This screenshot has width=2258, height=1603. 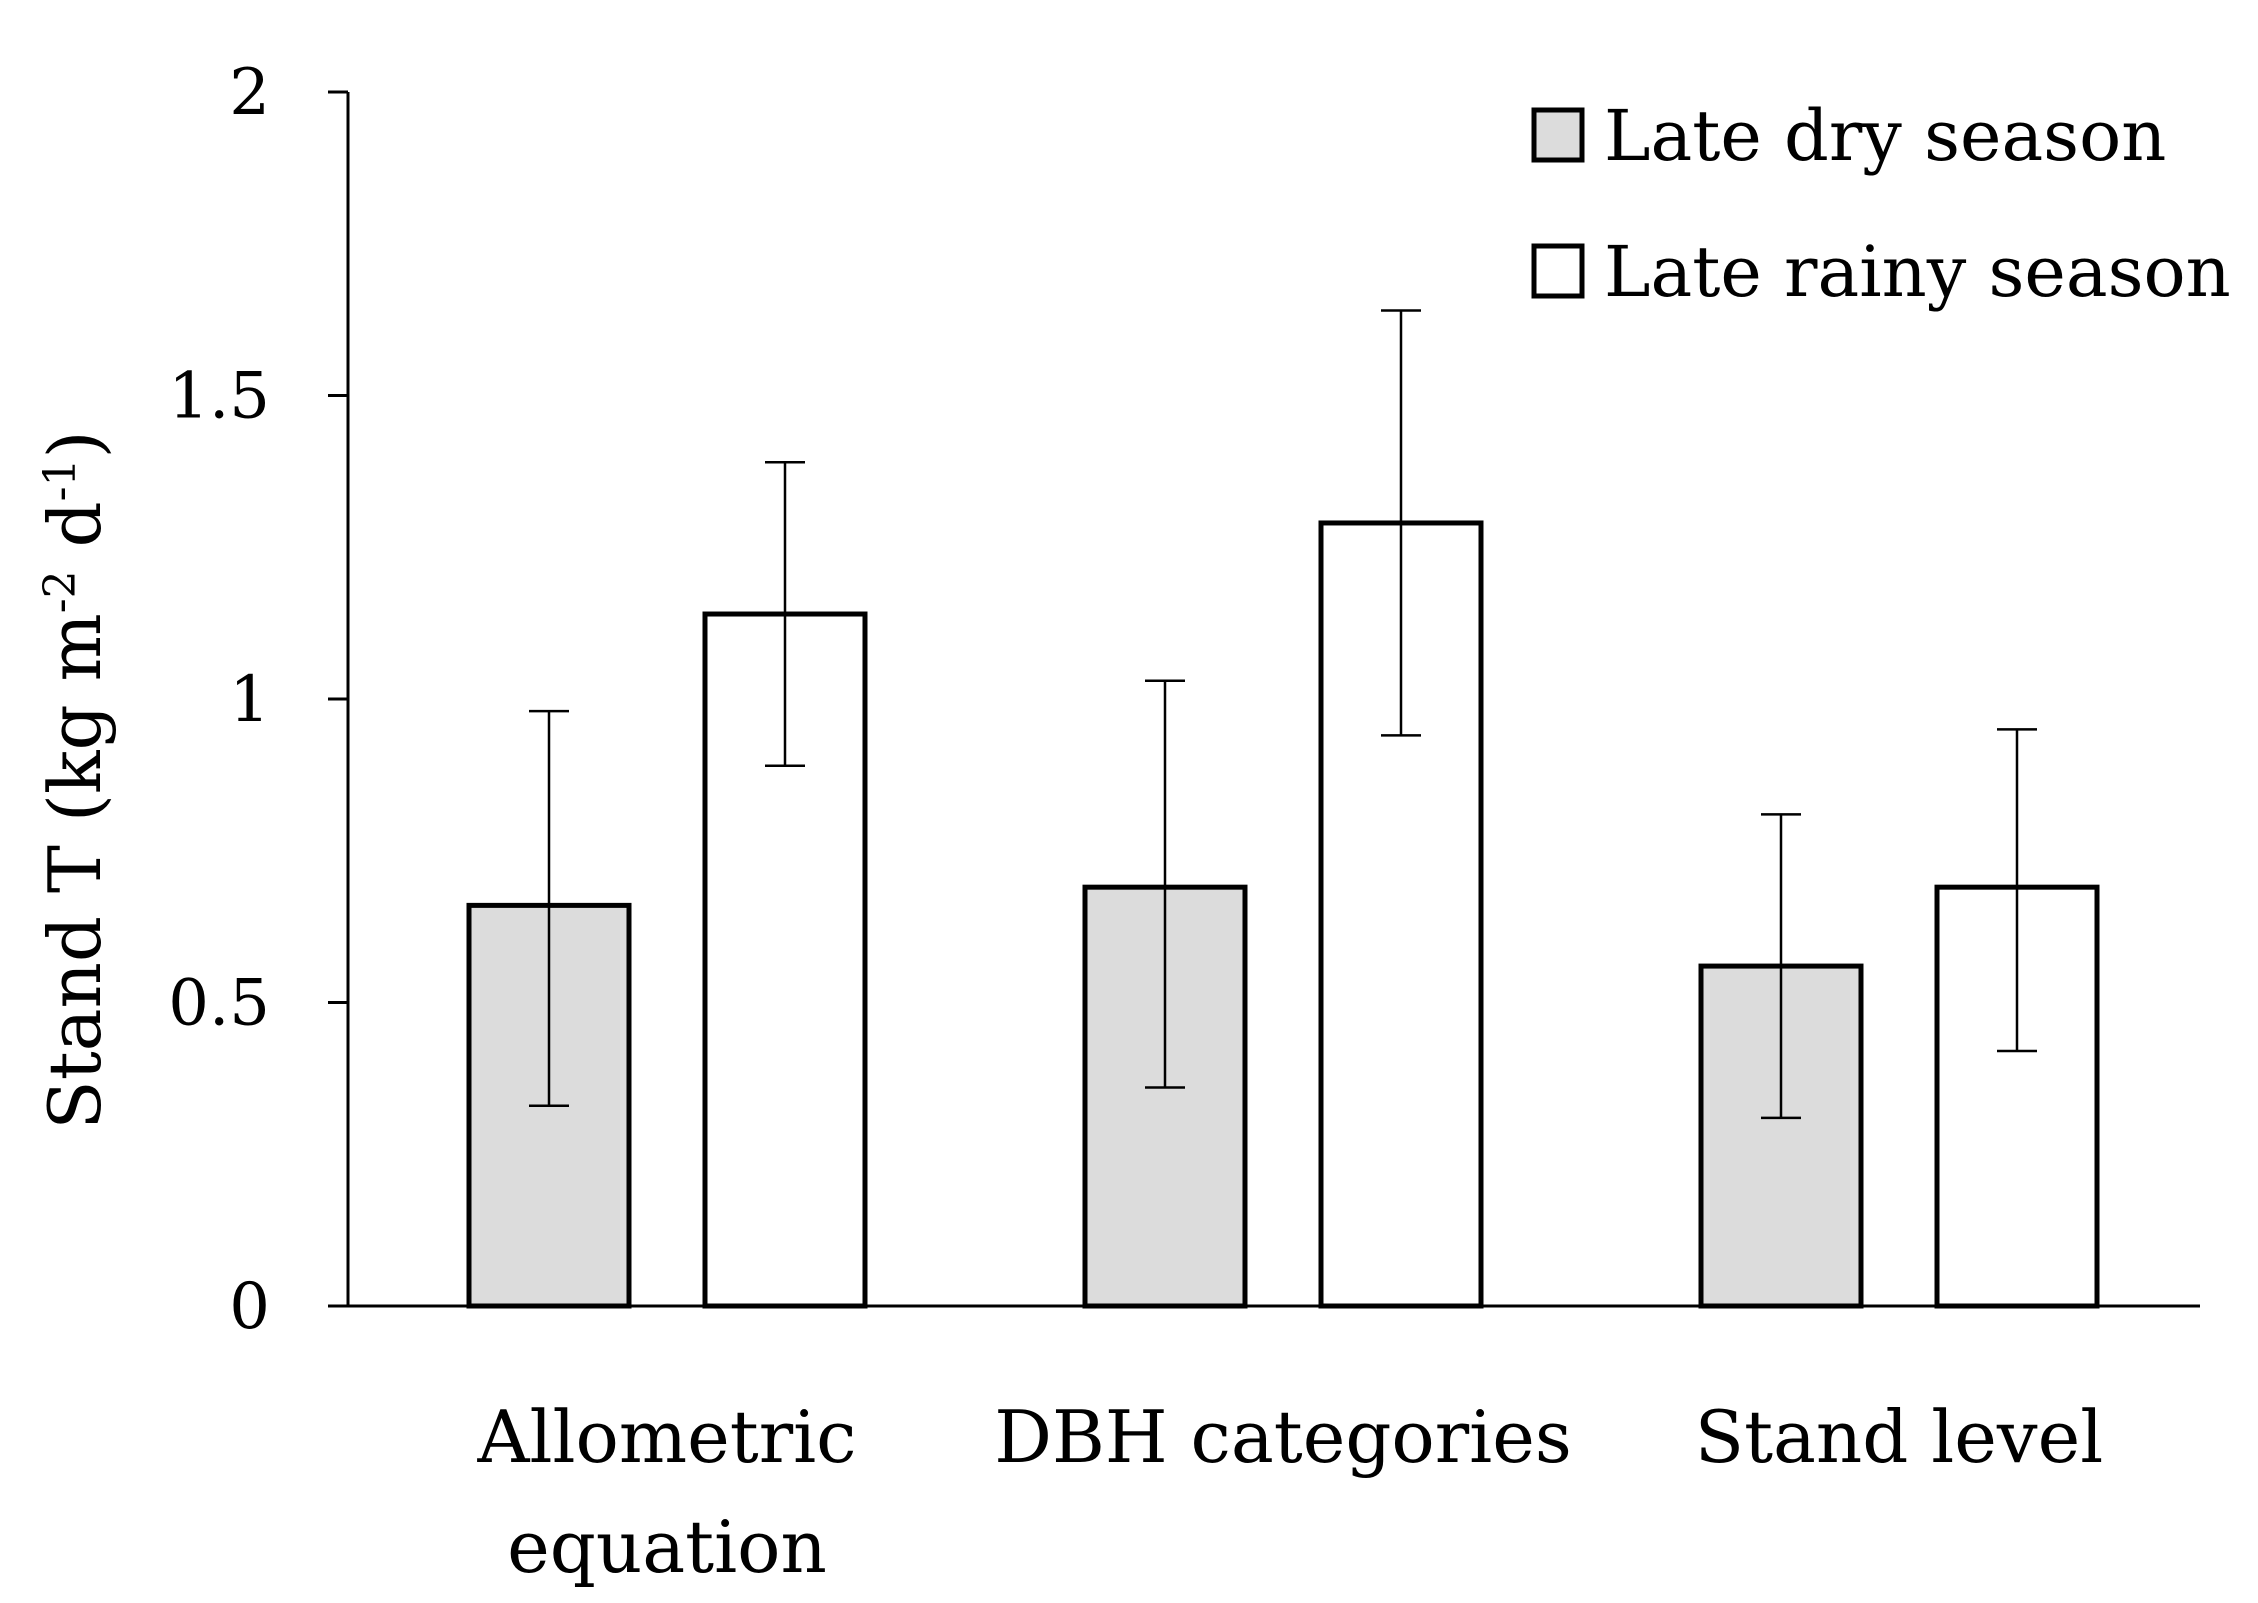 I want to click on y-ticks: 0 0.5 1 1.5 2, so click(x=258, y=700).